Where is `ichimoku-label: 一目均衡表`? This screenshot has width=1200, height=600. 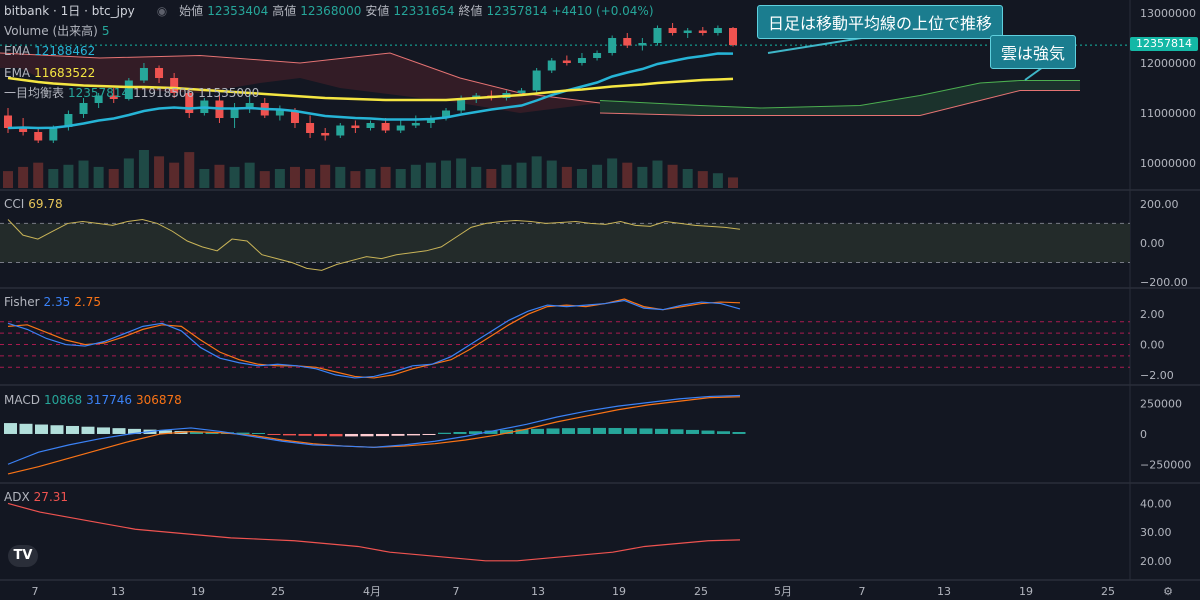 ichimoku-label: 一目均衡表 is located at coordinates (34, 93).